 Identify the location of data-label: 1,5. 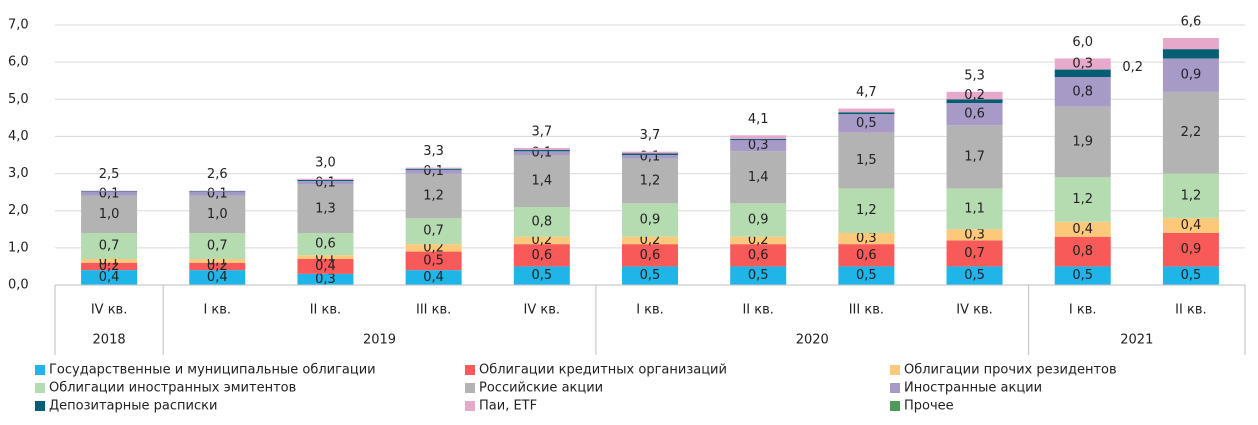
(866, 160).